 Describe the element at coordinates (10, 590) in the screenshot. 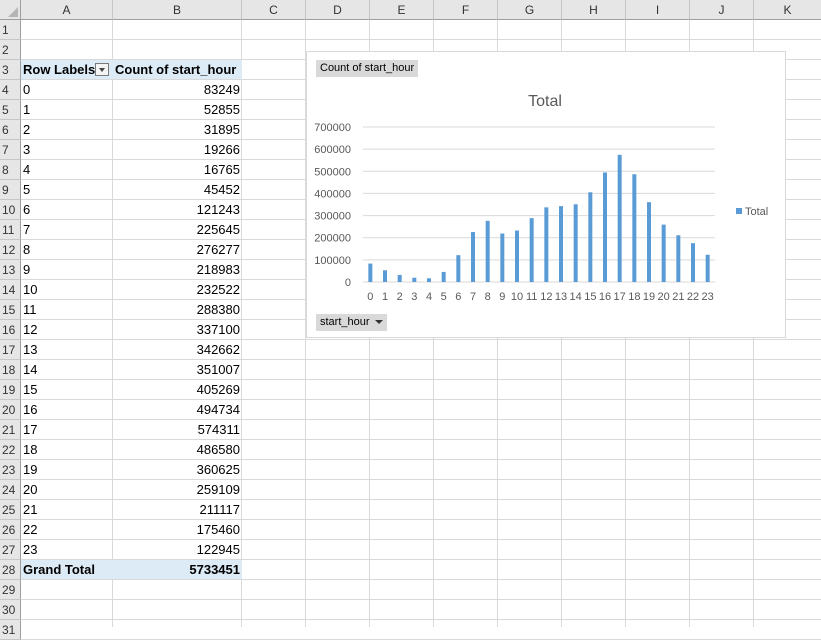

I see `row-header-29: 29` at that location.